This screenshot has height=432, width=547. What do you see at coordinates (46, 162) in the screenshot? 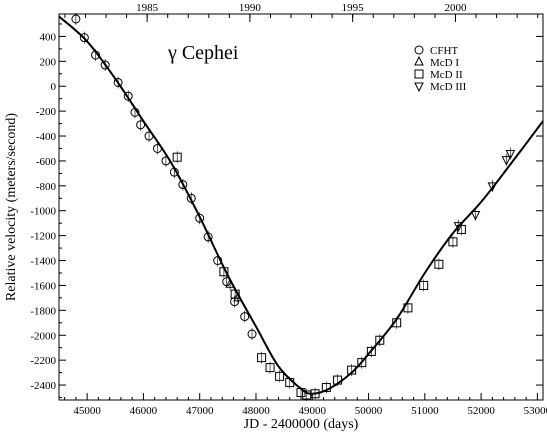
I see `y-tick-label: -600` at bounding box center [46, 162].